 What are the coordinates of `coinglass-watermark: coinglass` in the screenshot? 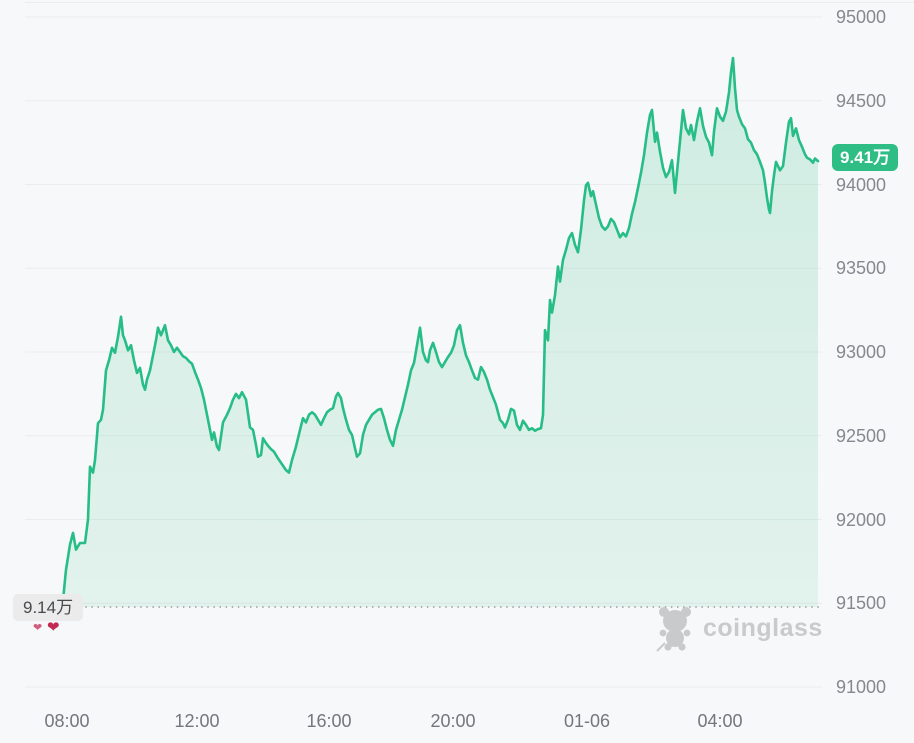 It's located at (739, 628).